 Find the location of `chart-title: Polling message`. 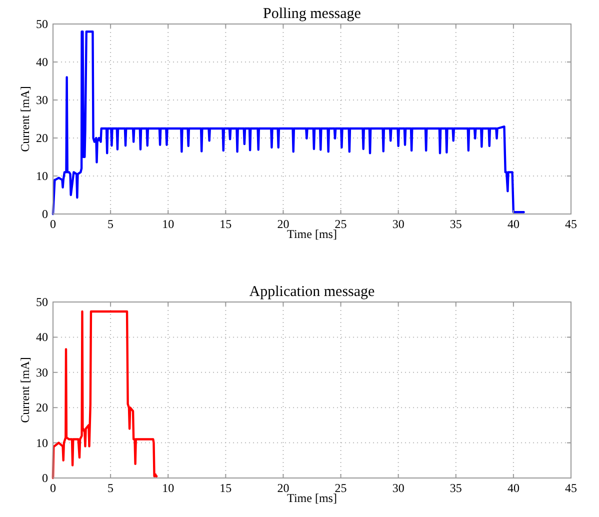

chart-title: Polling message is located at coordinates (312, 14).